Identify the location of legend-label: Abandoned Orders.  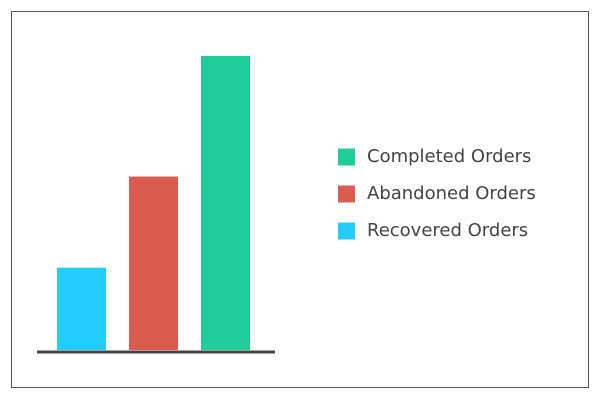
(451, 193).